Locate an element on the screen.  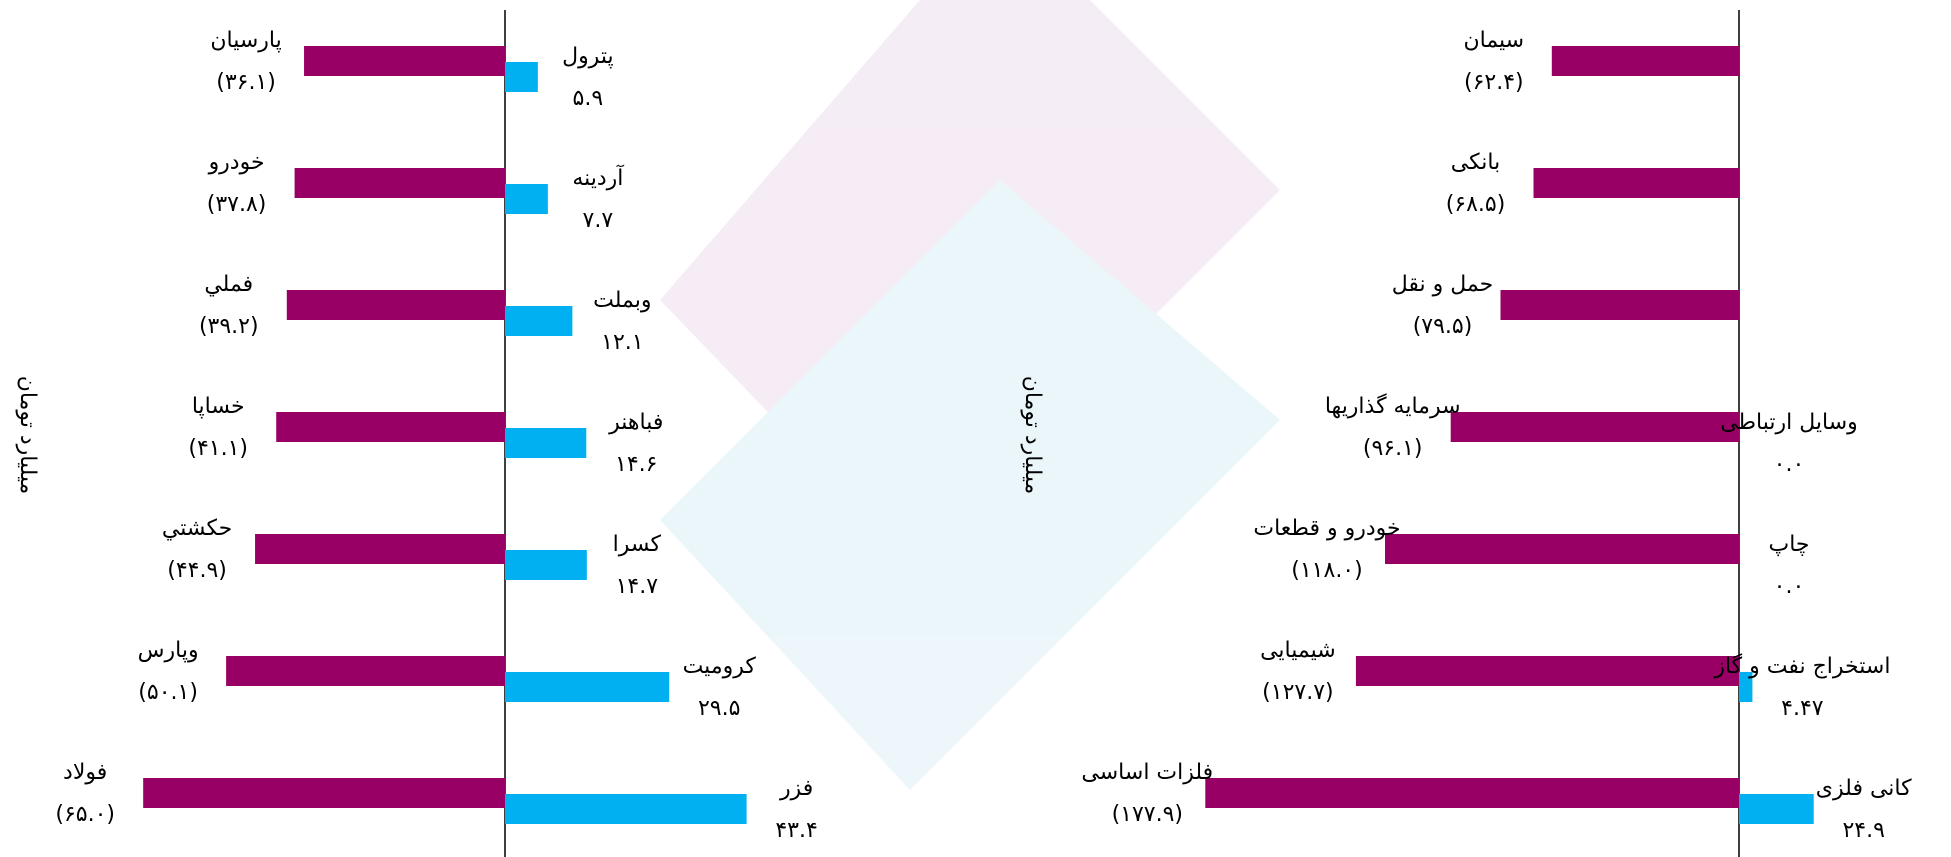
value-label: (۱۲۷.۷) is located at coordinates (1297, 692).